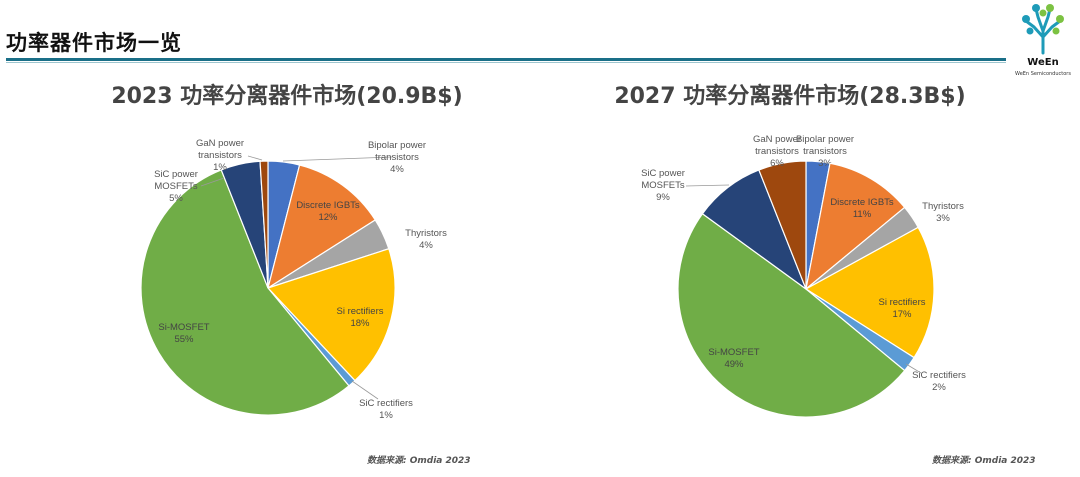 The width and height of the screenshot is (1080, 477). I want to click on title-rule-thin, so click(506, 62).